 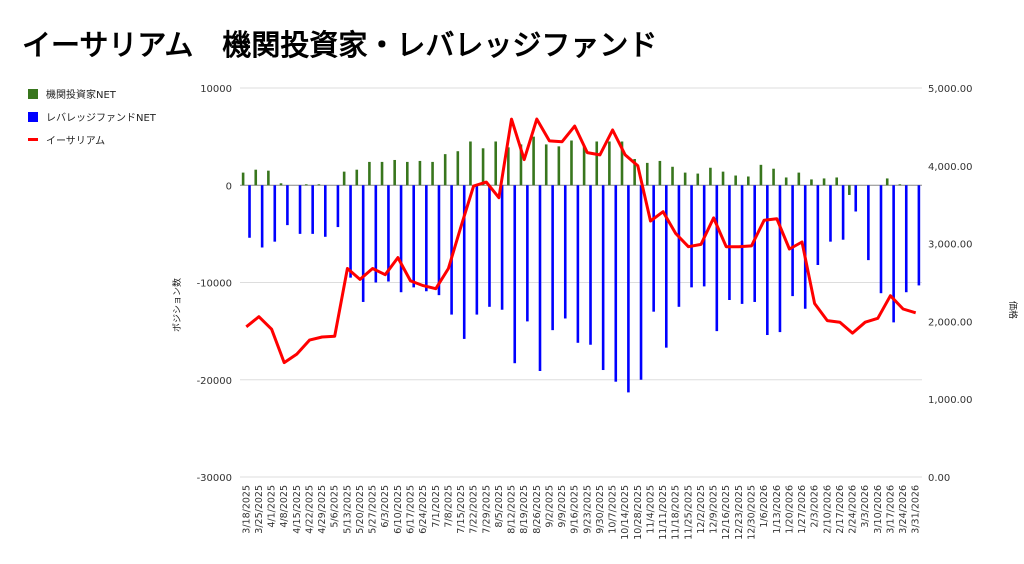 I want to click on x-tick-label: 3/3/2026, so click(x=865, y=506).